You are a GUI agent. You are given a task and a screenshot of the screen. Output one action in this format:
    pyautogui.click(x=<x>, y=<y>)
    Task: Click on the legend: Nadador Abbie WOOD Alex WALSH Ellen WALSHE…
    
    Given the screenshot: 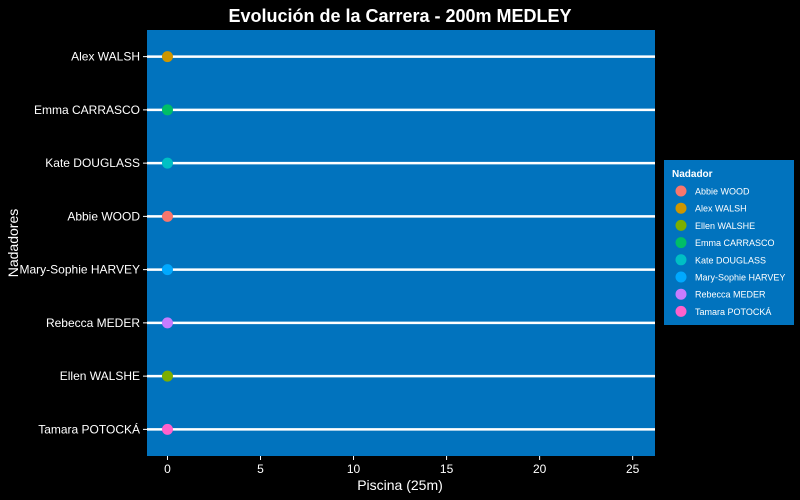 What is the action you would take?
    pyautogui.click(x=729, y=242)
    